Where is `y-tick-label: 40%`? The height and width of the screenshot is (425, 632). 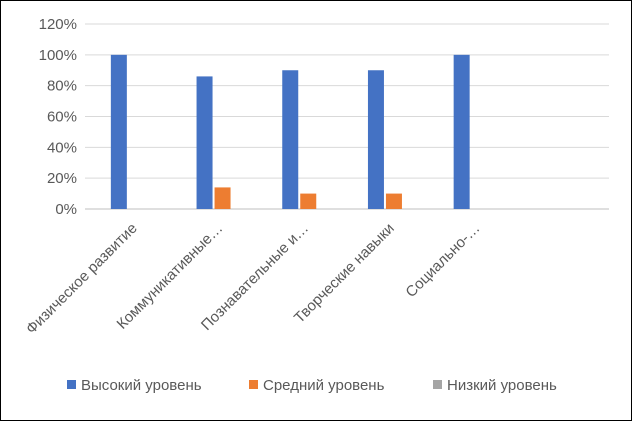 y-tick-label: 40% is located at coordinates (62, 147).